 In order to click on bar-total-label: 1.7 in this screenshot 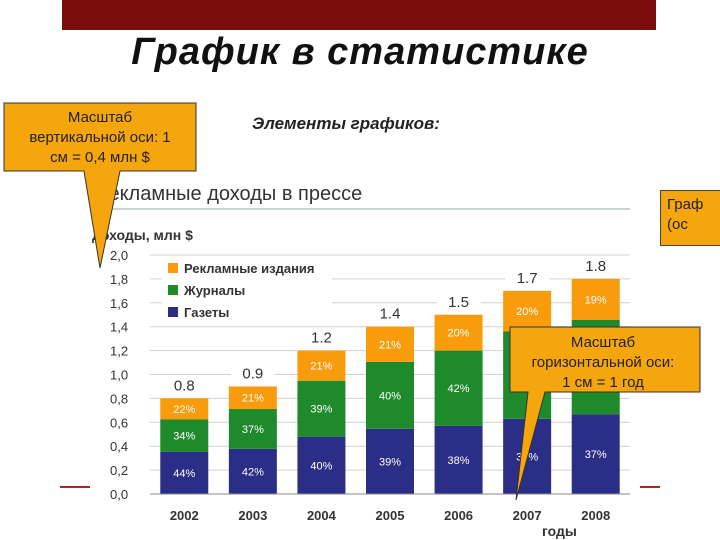, I will do `click(527, 278)`.